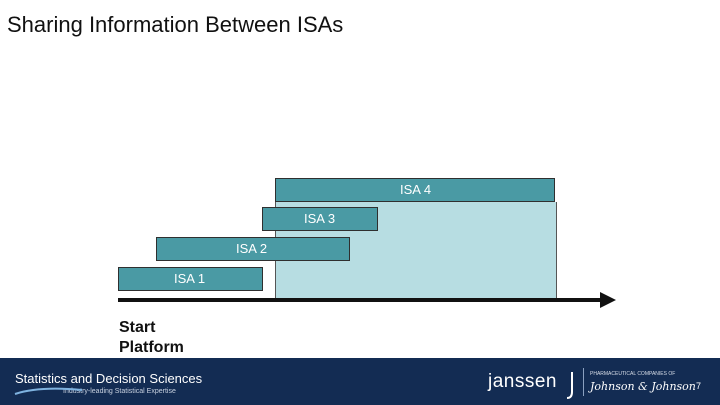 This screenshot has width=720, height=405. Describe the element at coordinates (151, 347) in the screenshot. I see `start-label-line2: Platform` at that location.